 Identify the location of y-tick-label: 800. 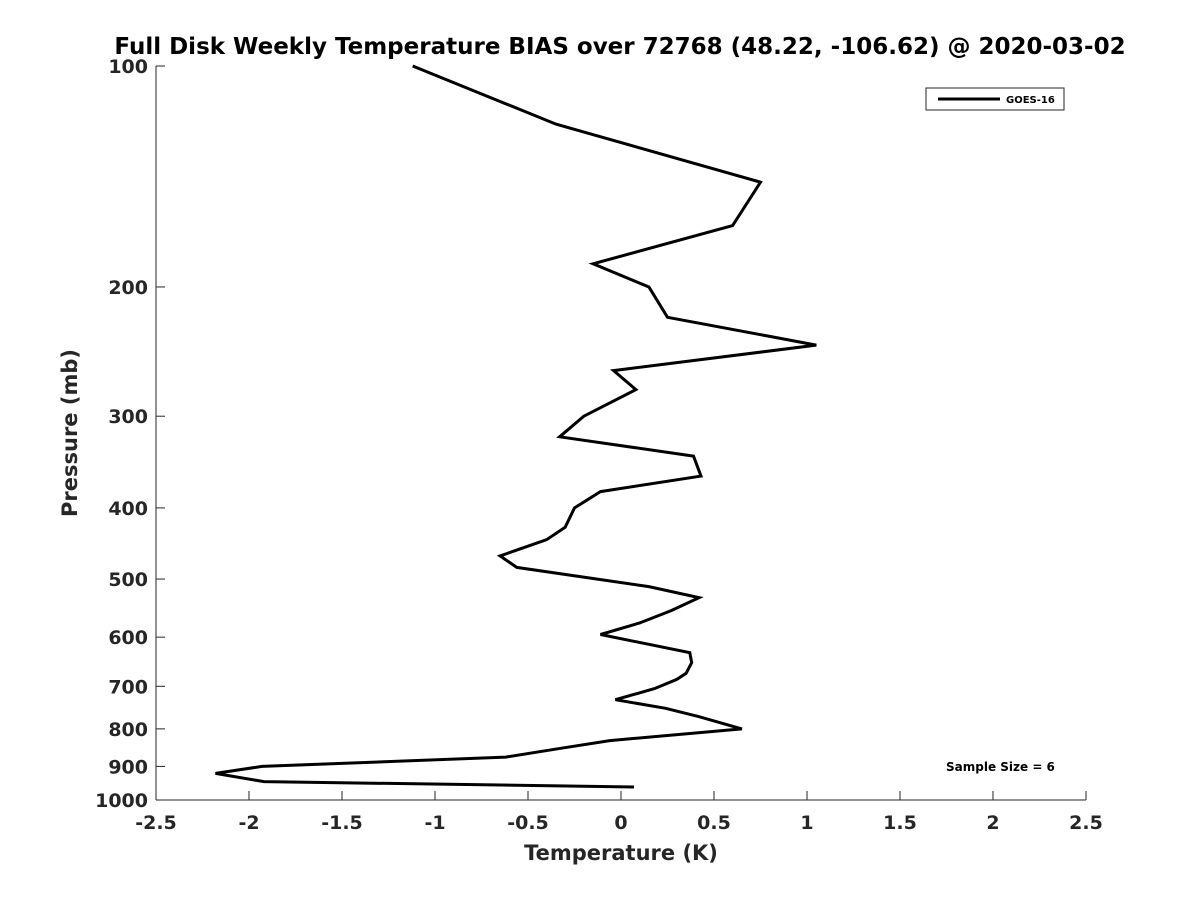
(128, 730).